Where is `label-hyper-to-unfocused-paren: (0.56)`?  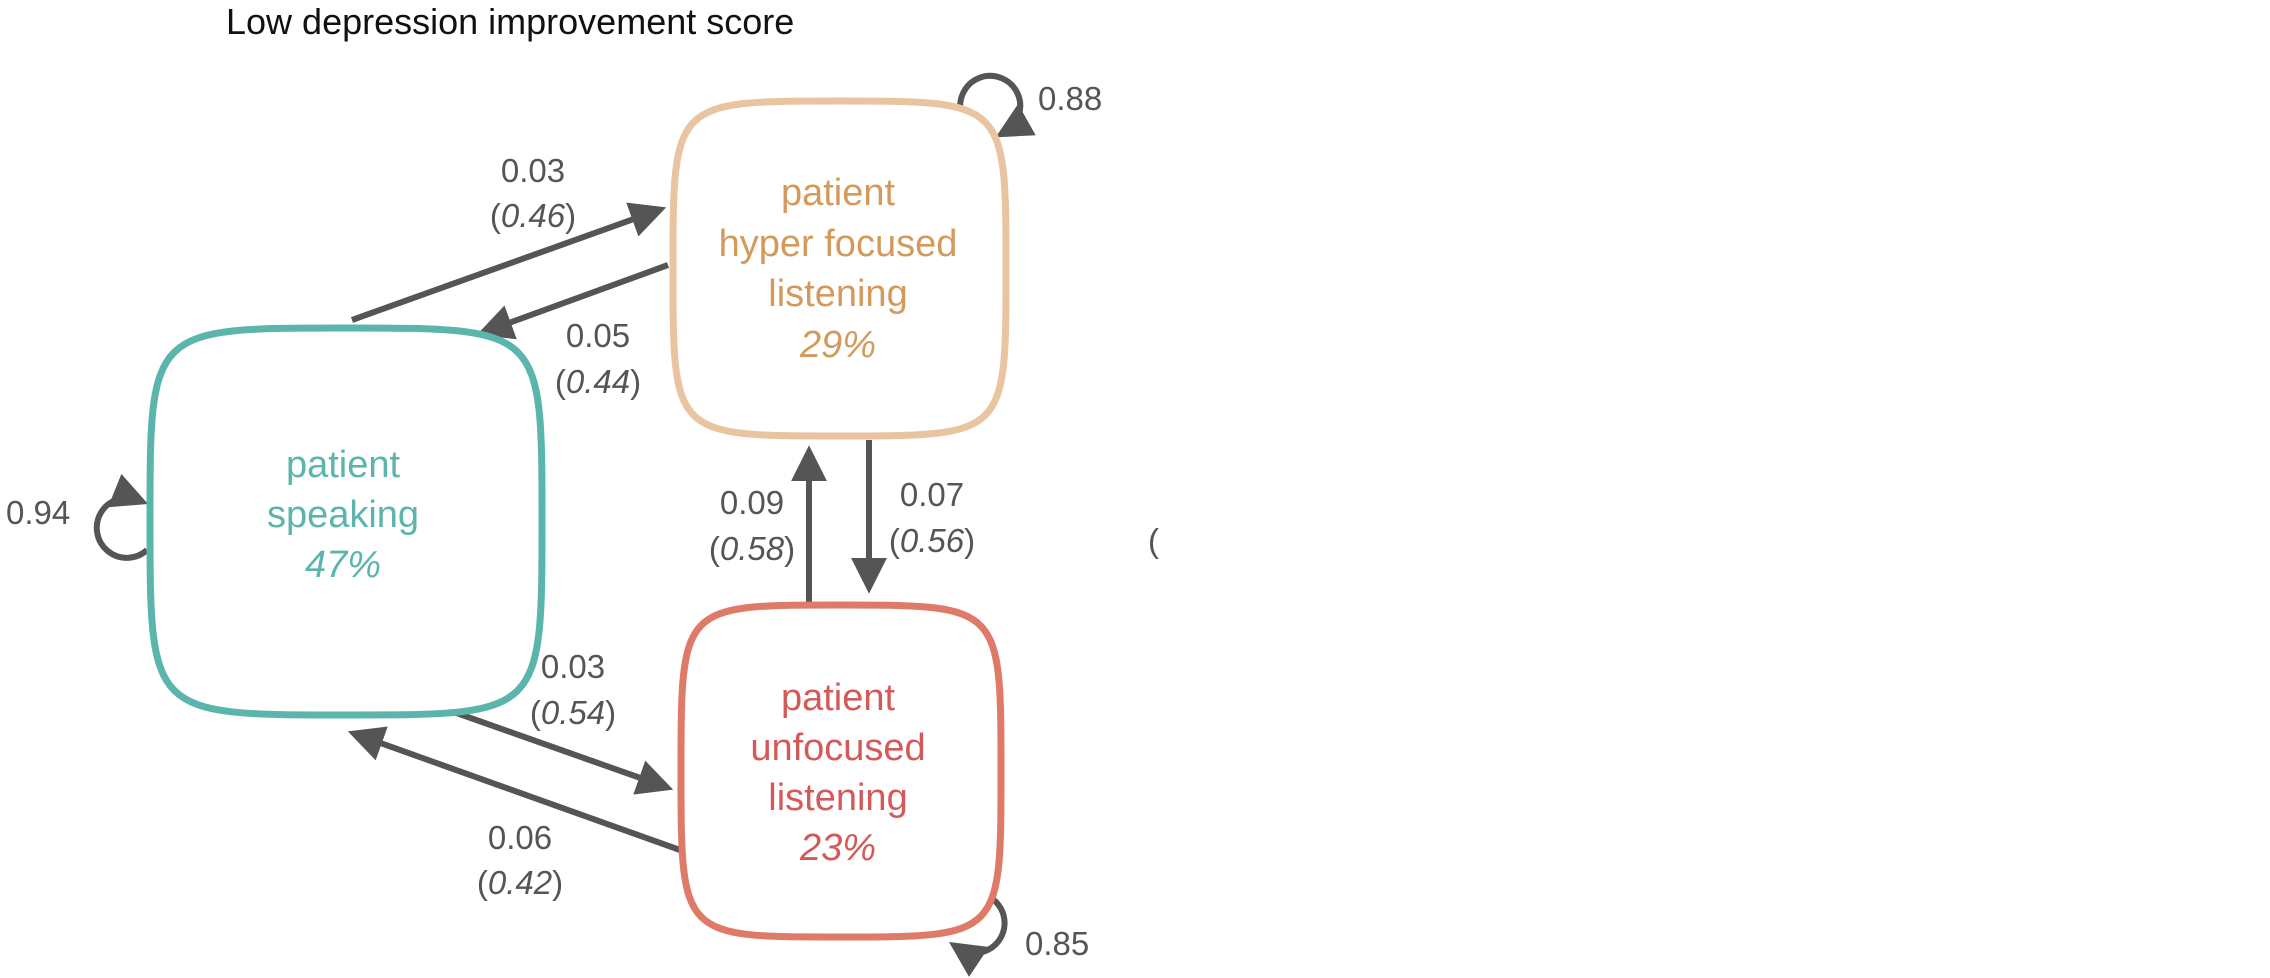
label-hyper-to-unfocused-paren: (0.56) is located at coordinates (932, 540).